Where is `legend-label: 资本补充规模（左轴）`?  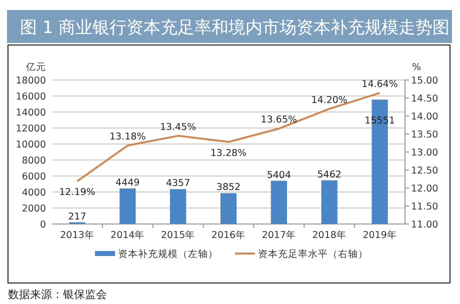
legend-label: 资本补充规模（左轴） is located at coordinates (168, 254).